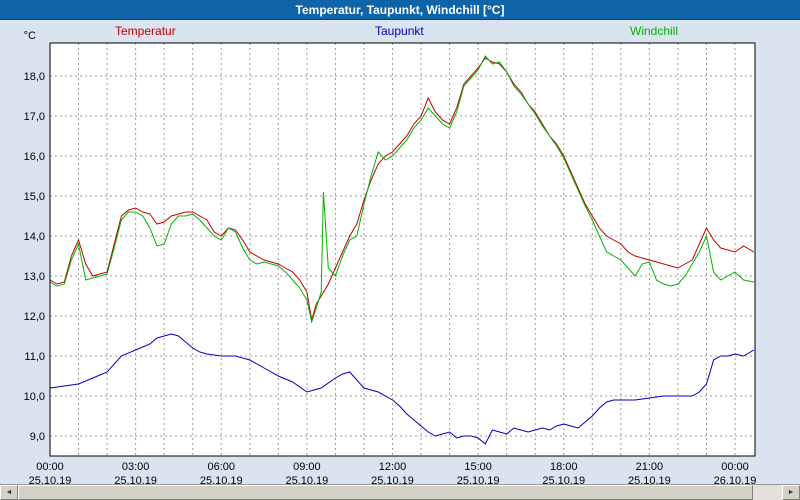  I want to click on x-tick-time: 03:00, so click(136, 467).